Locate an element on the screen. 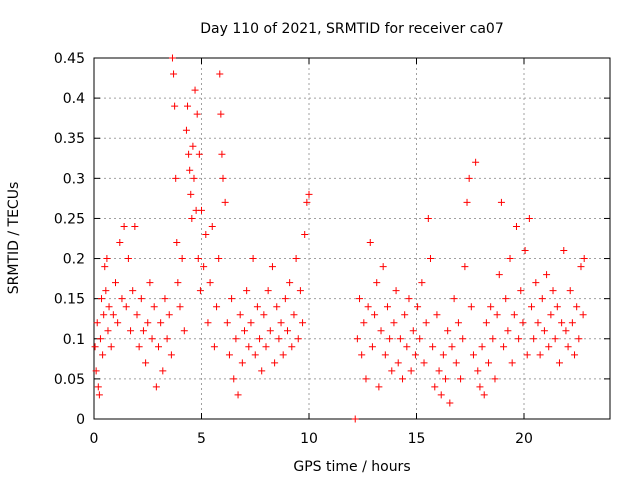 The image size is (640, 480). y-tick-label: 0.05 is located at coordinates (69, 380).